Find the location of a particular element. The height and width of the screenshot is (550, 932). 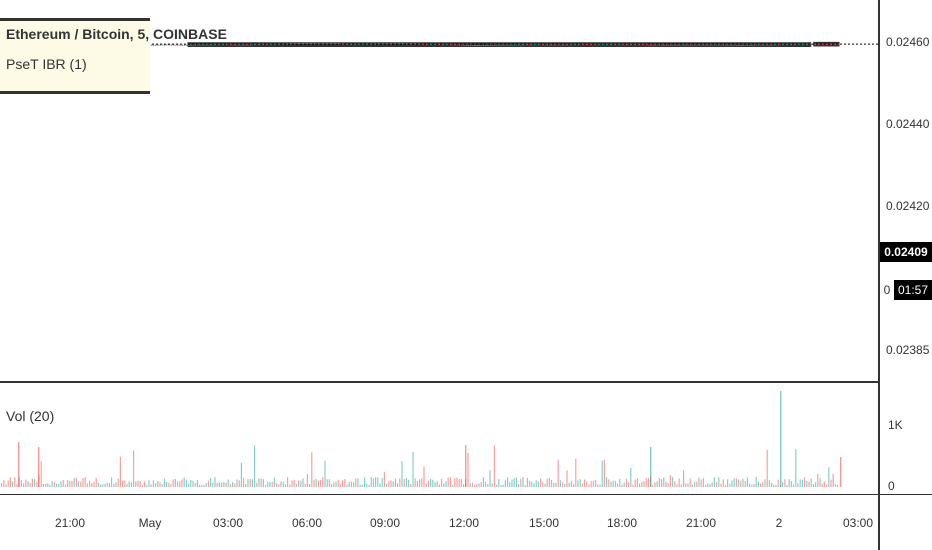

pane-separator is located at coordinates (439, 382).